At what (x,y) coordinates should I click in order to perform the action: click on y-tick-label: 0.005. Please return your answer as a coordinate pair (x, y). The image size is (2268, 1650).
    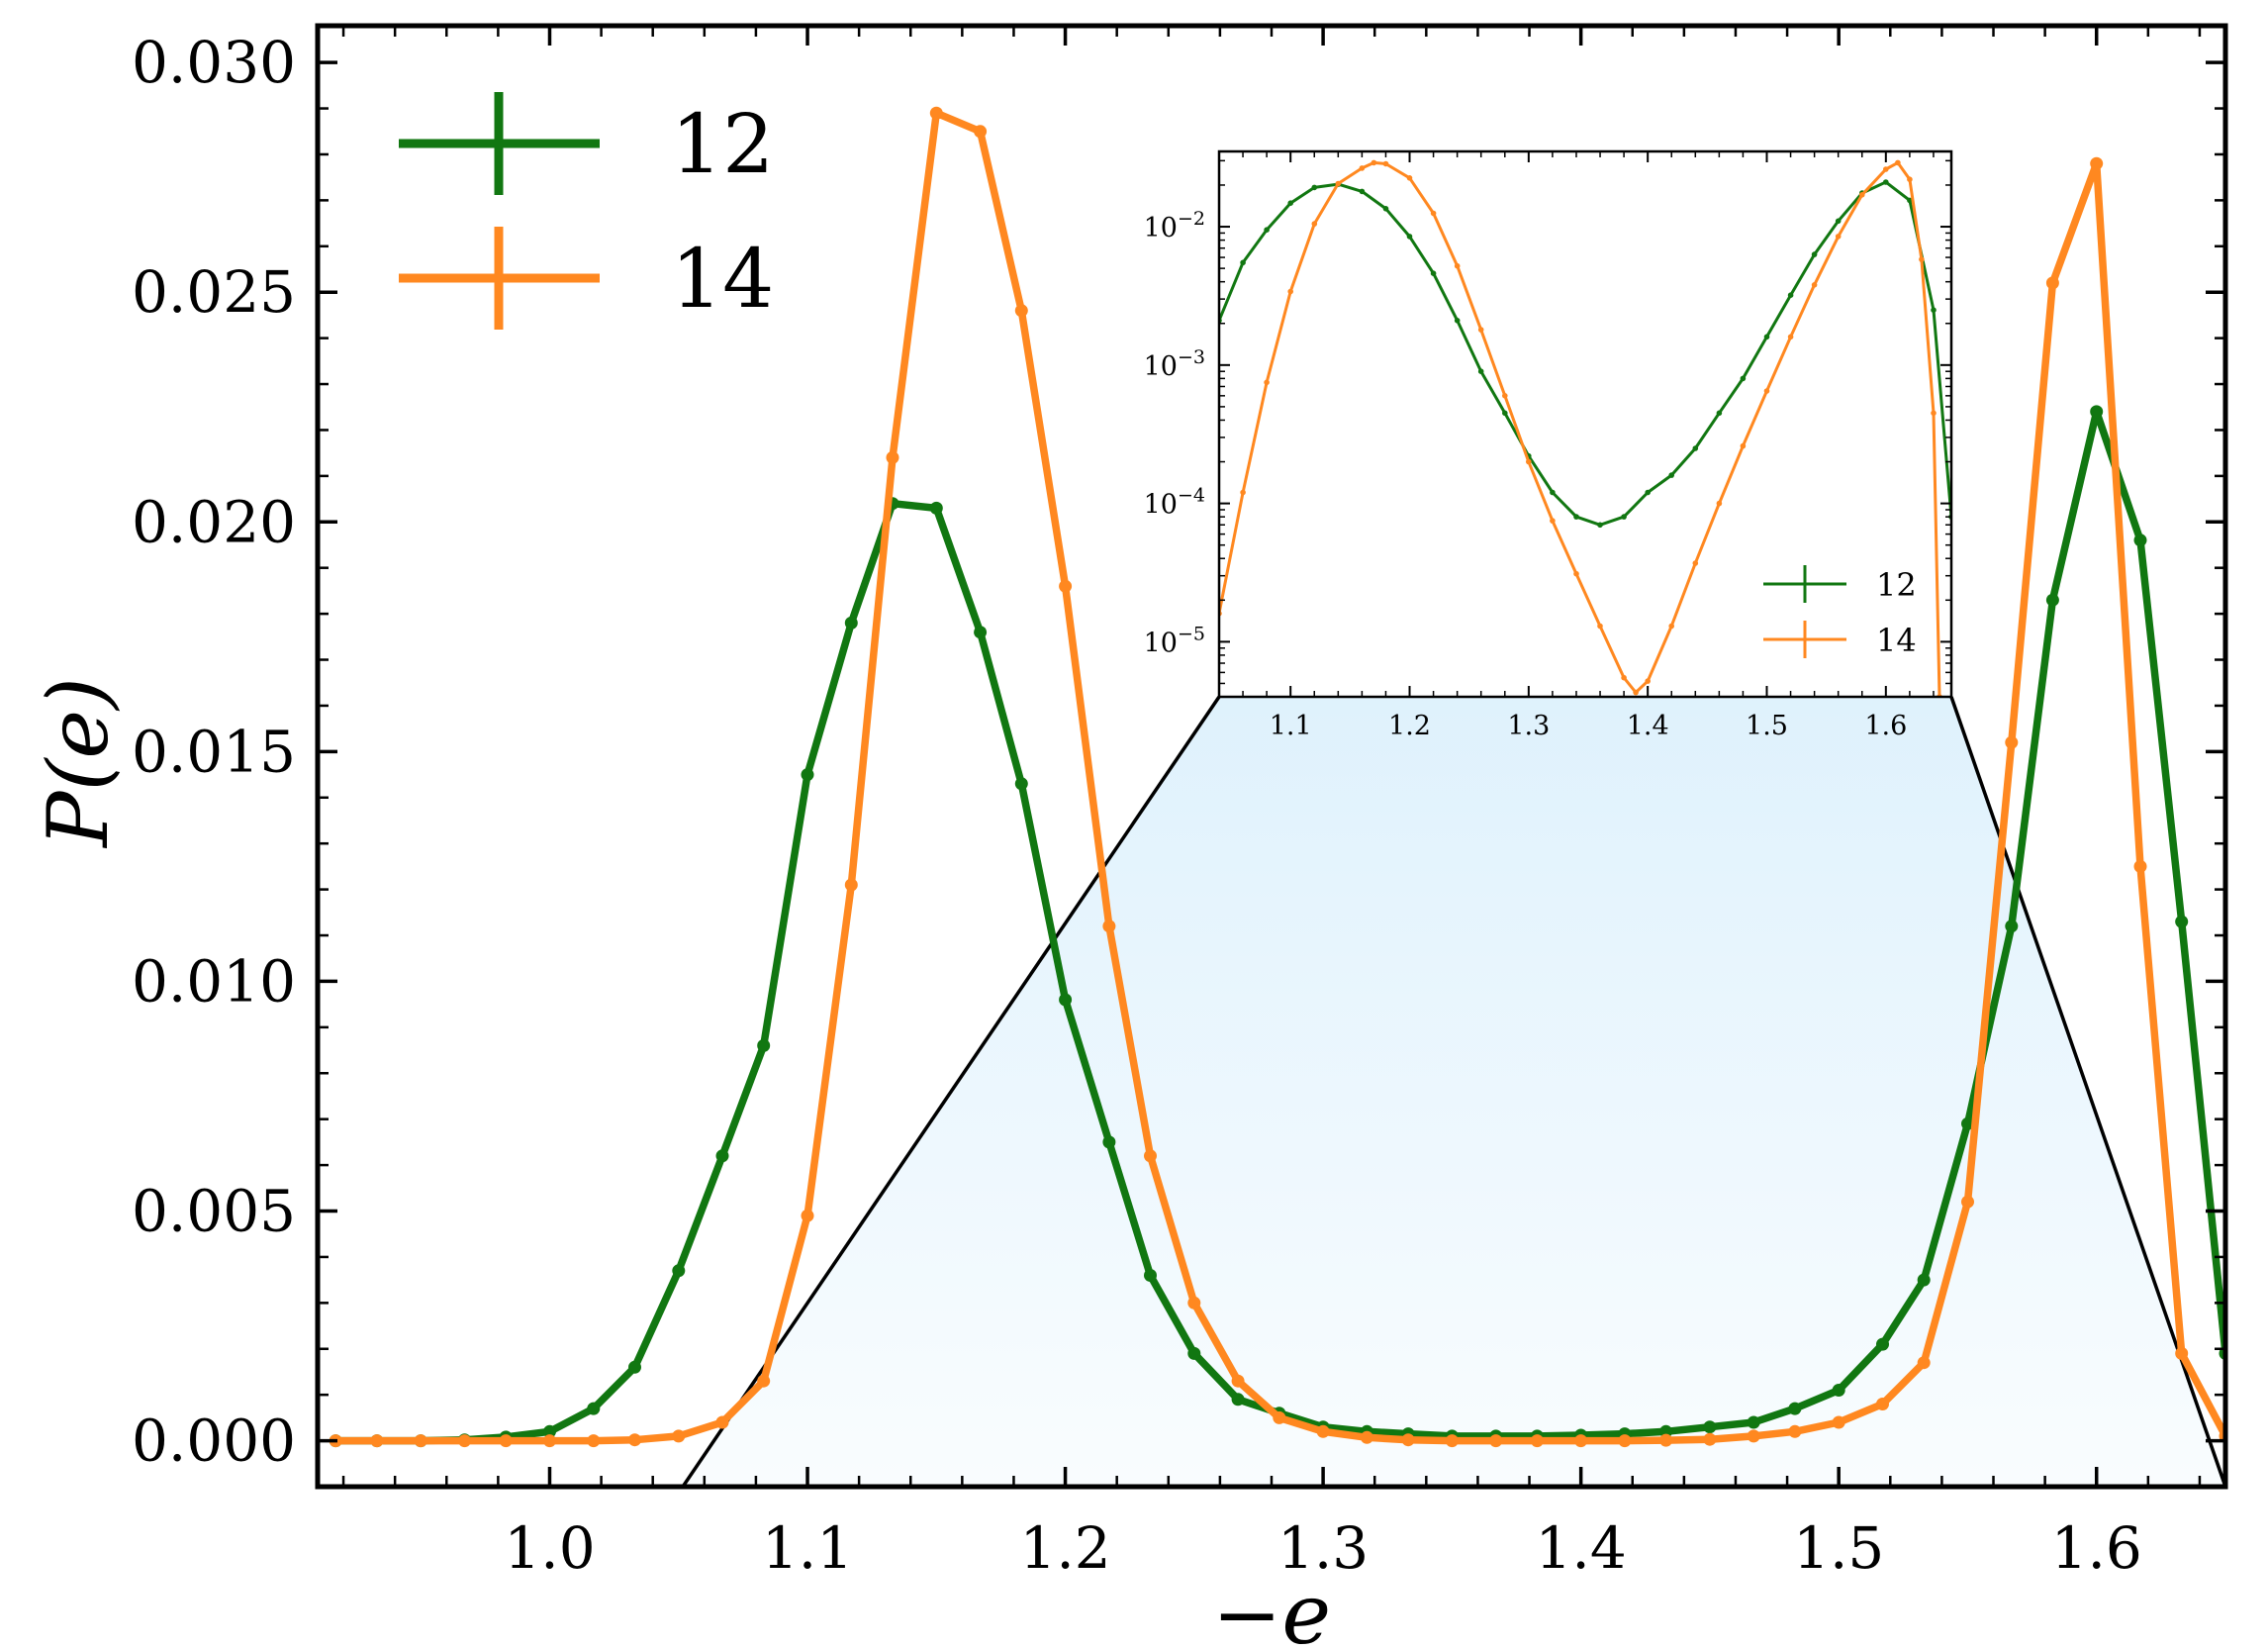
    Looking at the image, I should click on (214, 1211).